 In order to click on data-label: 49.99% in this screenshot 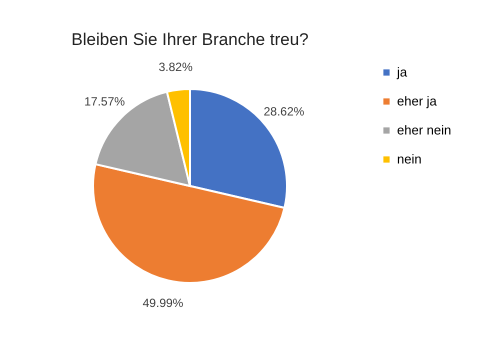, I will do `click(163, 303)`.